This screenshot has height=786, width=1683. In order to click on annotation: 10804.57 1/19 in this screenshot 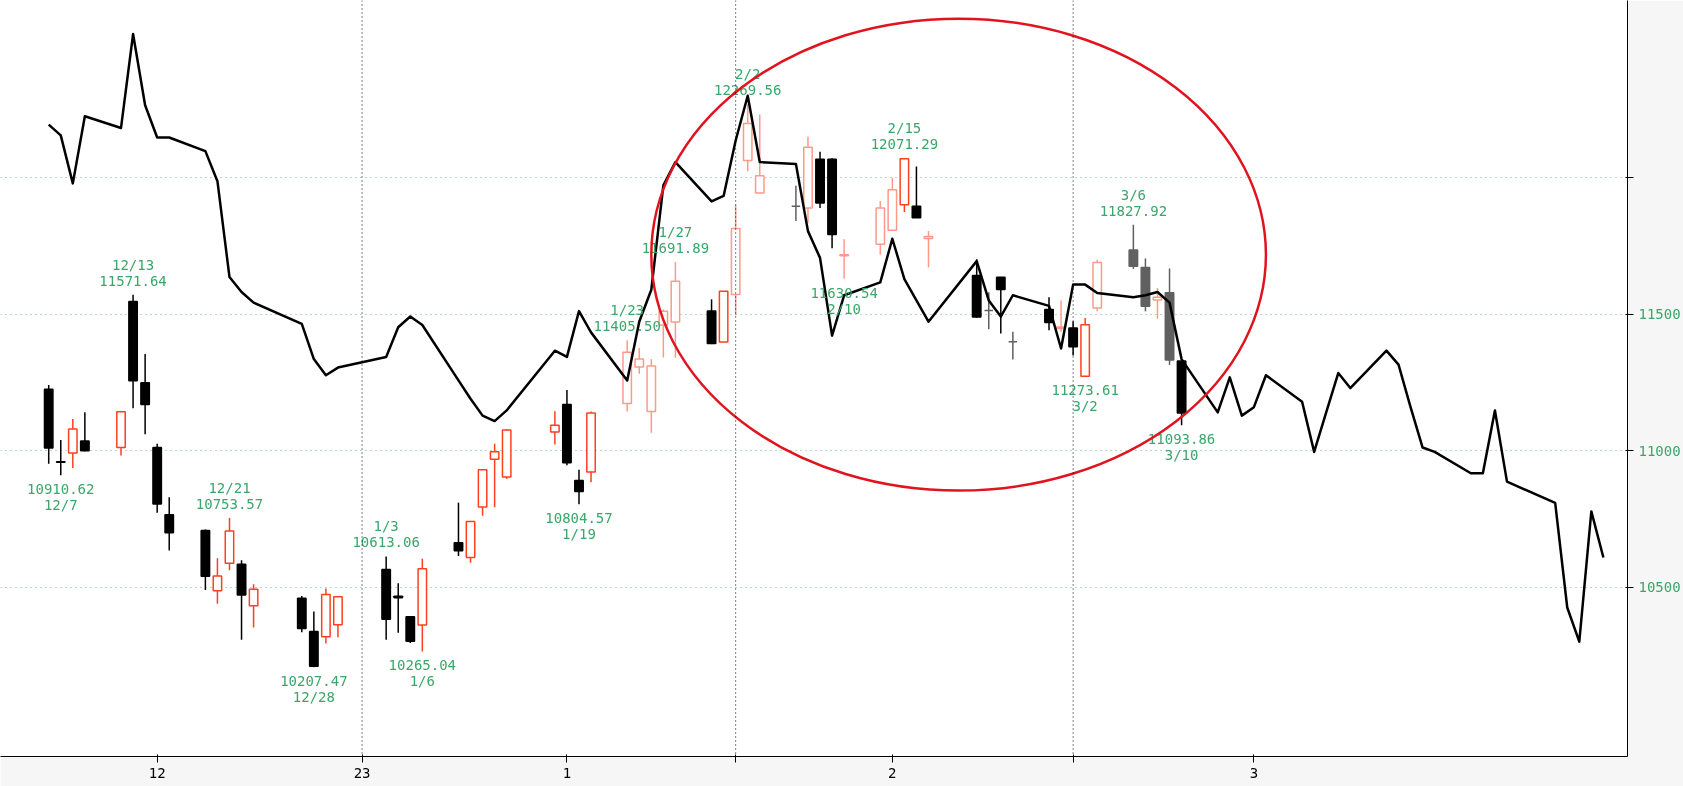, I will do `click(579, 526)`.